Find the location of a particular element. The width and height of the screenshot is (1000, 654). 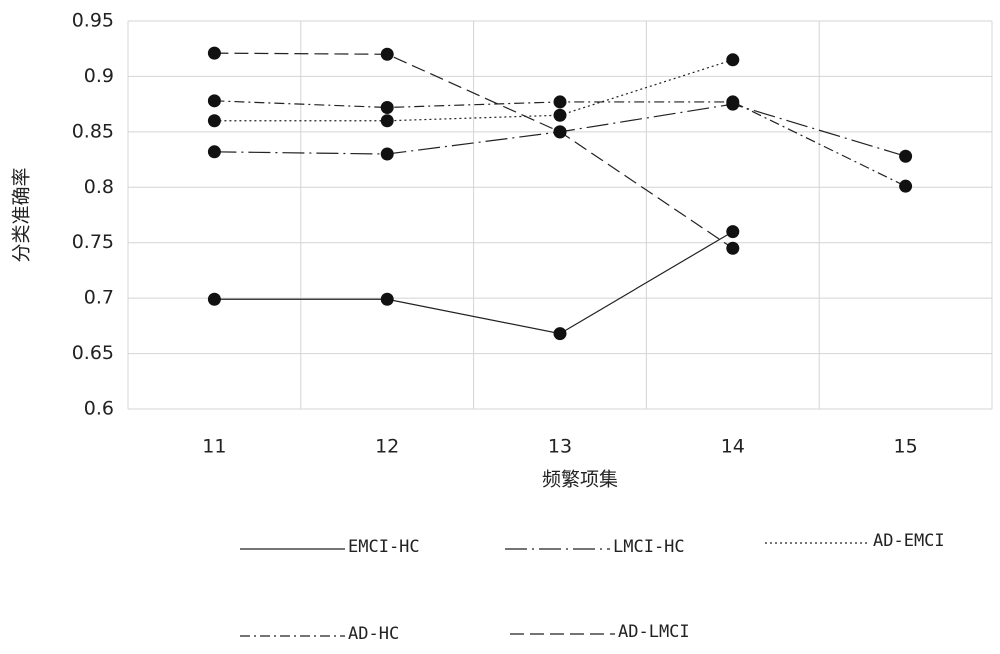

y-tick-label: 0.7 is located at coordinates (99, 298).